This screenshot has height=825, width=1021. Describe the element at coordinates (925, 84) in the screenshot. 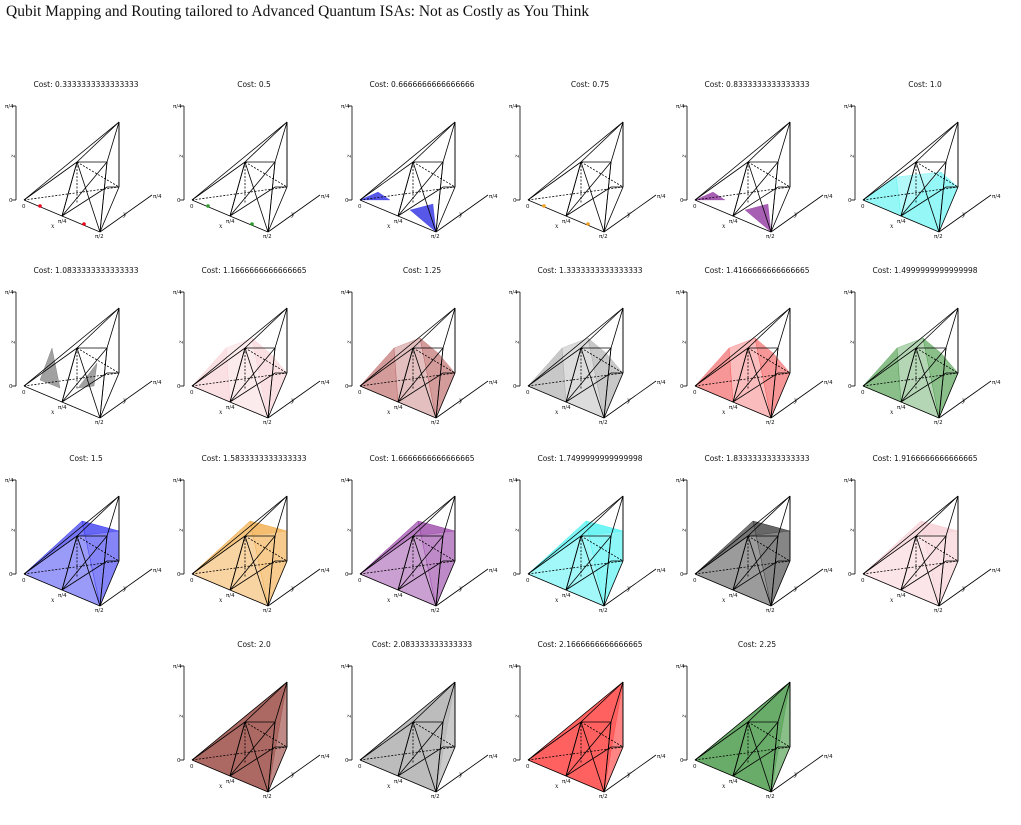

I see `panel-title: Cost: 1.0` at that location.